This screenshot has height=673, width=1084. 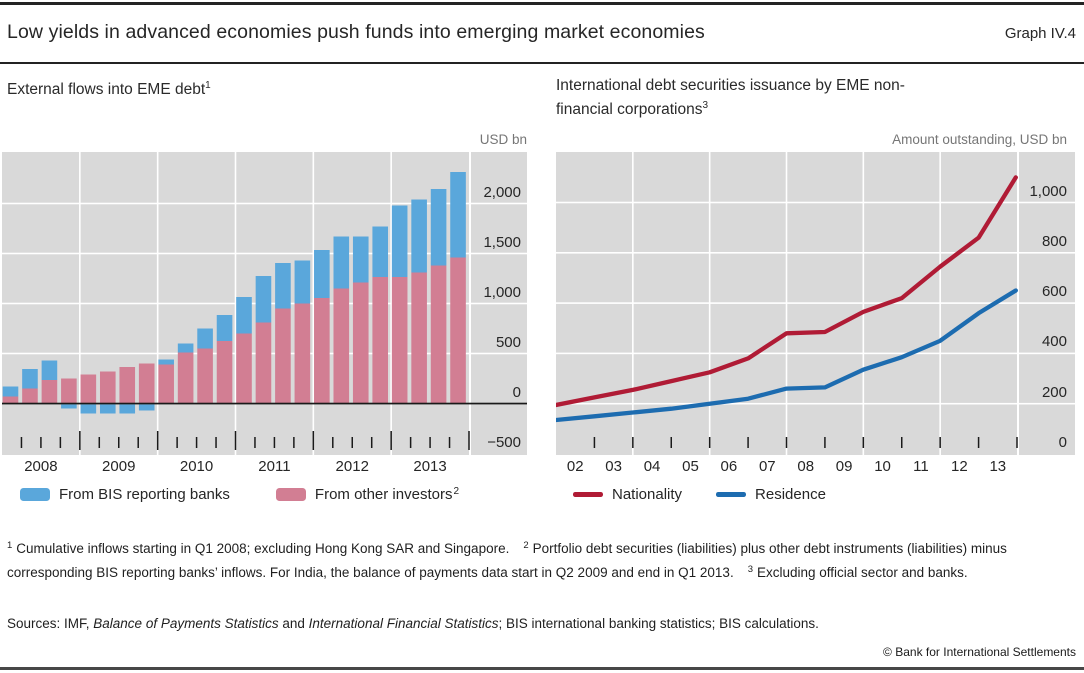 What do you see at coordinates (652, 466) in the screenshot?
I see `x-tick-label: 04` at bounding box center [652, 466].